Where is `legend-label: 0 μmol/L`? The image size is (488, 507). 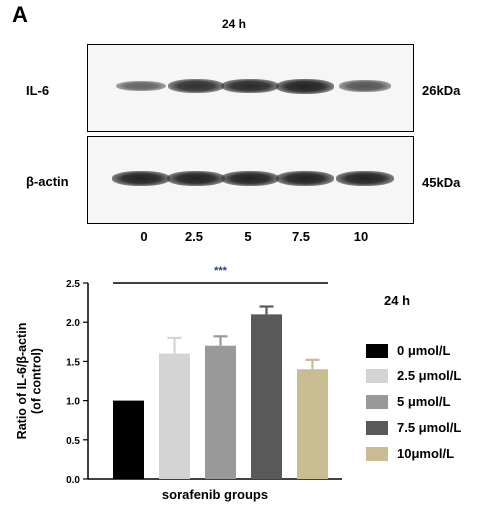
legend-label: 0 μmol/L is located at coordinates (424, 350).